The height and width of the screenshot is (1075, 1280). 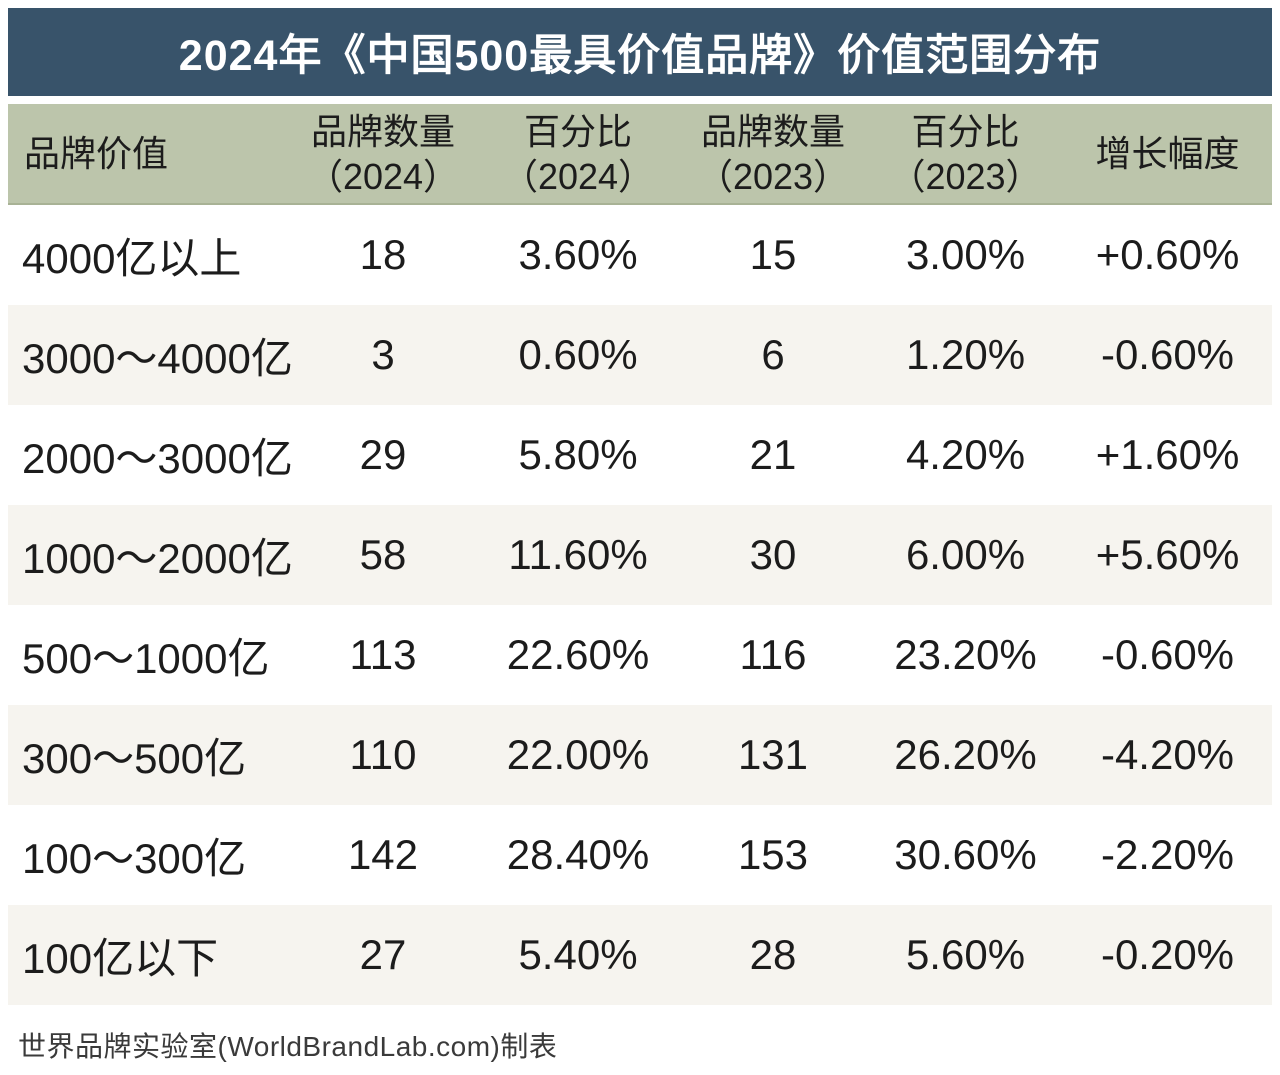 I want to click on value-cell: 22.60%, so click(x=578, y=654).